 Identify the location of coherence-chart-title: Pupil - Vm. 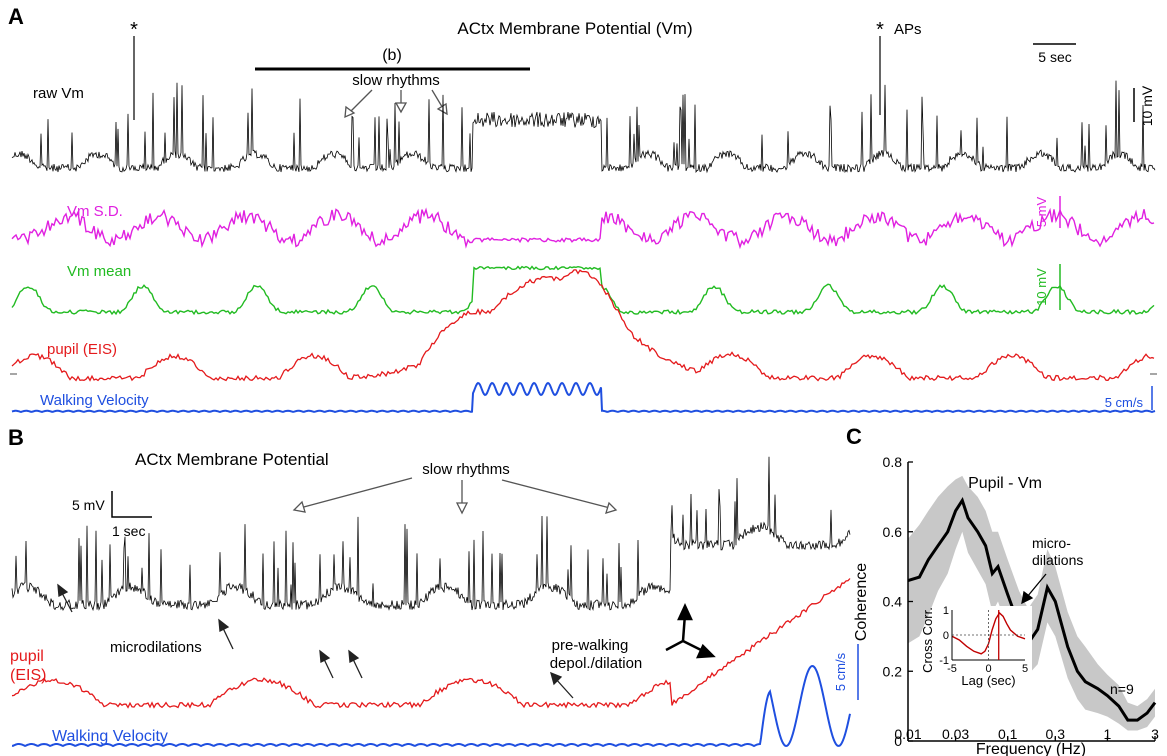
(1005, 483).